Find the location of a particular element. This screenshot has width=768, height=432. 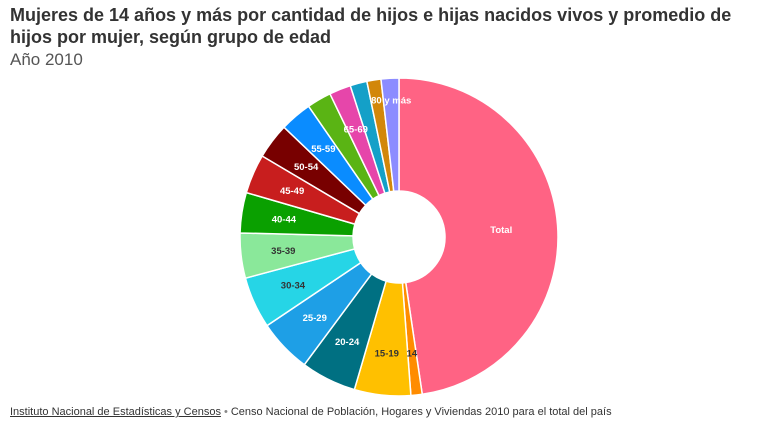

slice-label-45-49: 45-49 is located at coordinates (292, 191).